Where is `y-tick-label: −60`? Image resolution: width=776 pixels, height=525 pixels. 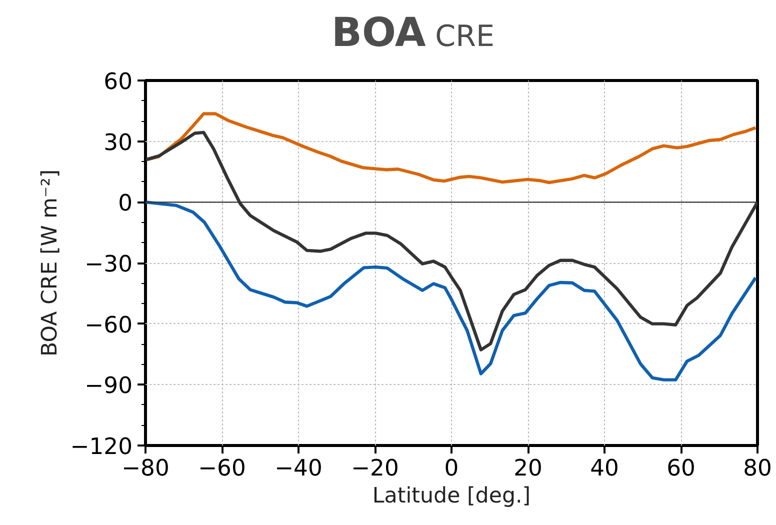 y-tick-label: −60 is located at coordinates (108, 325).